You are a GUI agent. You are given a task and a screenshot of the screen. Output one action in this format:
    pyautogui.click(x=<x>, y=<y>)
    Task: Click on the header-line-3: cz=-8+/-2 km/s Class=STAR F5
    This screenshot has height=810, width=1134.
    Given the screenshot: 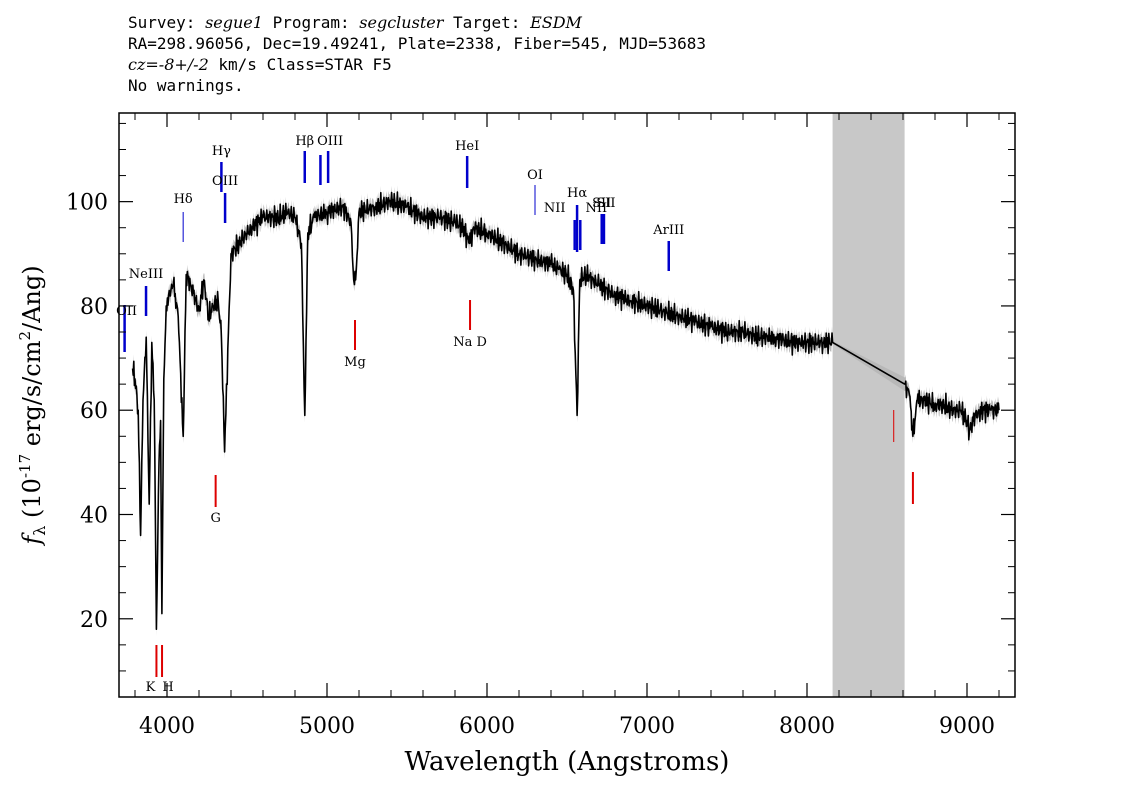 What is the action you would take?
    pyautogui.click(x=417, y=64)
    